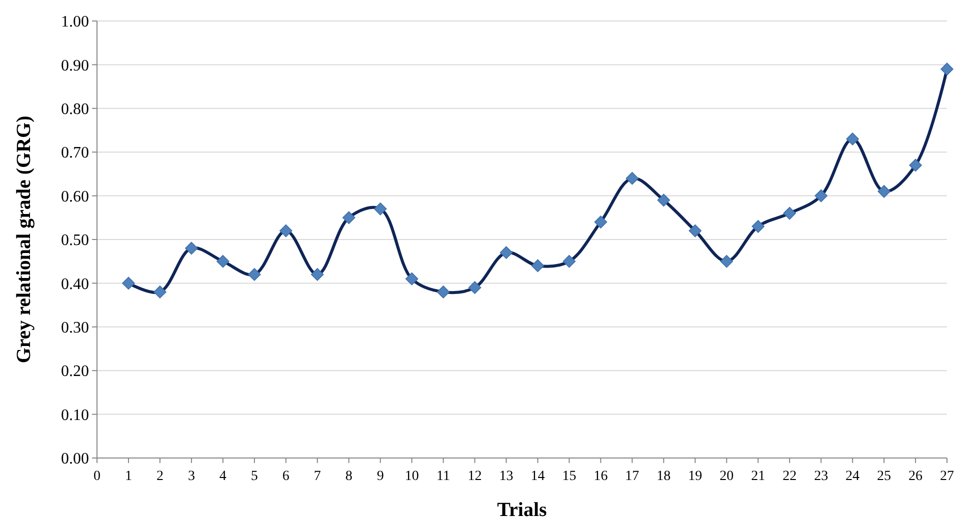 This screenshot has height=530, width=965. I want to click on x-tick-label: 5, so click(254, 476).